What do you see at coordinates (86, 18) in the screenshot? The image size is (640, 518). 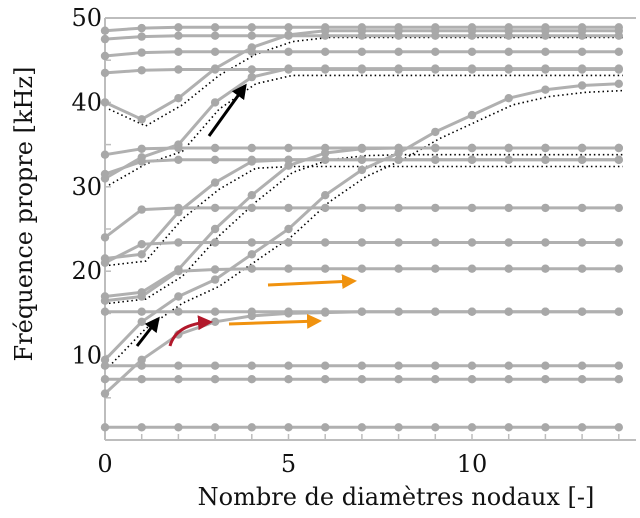 I see `y-tick-label: 50` at bounding box center [86, 18].